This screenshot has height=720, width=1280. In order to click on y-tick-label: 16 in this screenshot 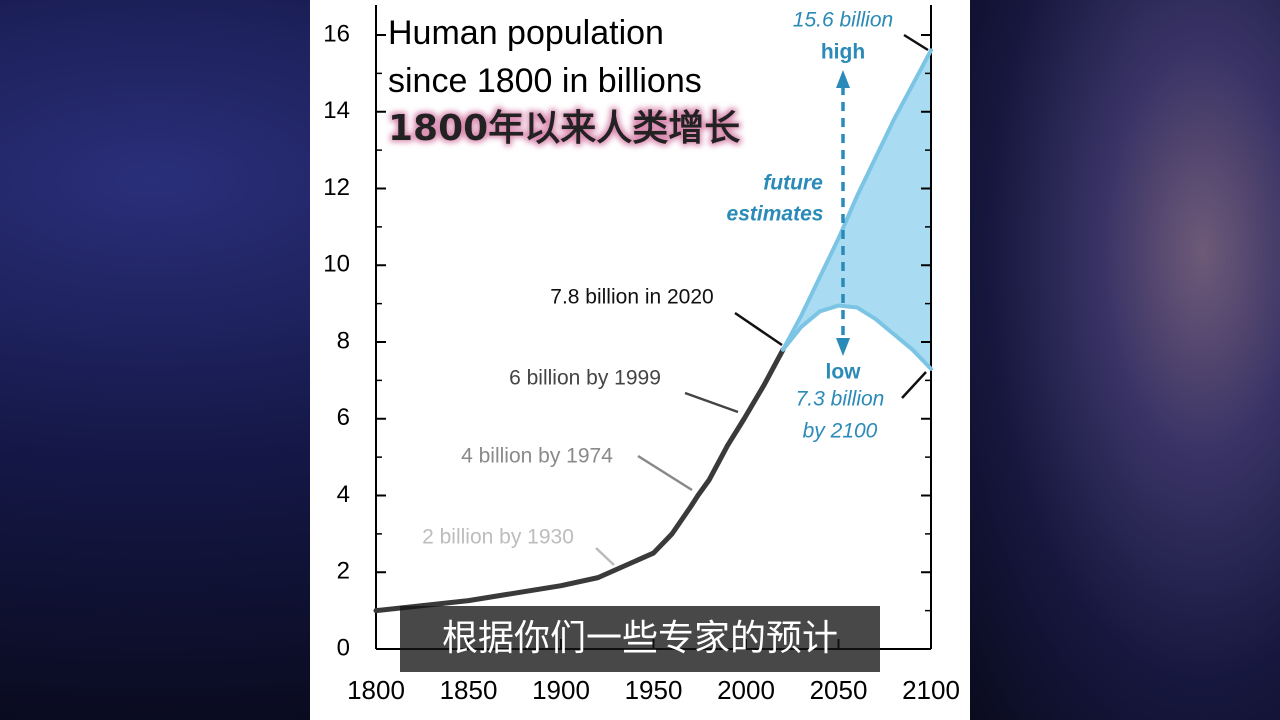, I will do `click(336, 33)`.